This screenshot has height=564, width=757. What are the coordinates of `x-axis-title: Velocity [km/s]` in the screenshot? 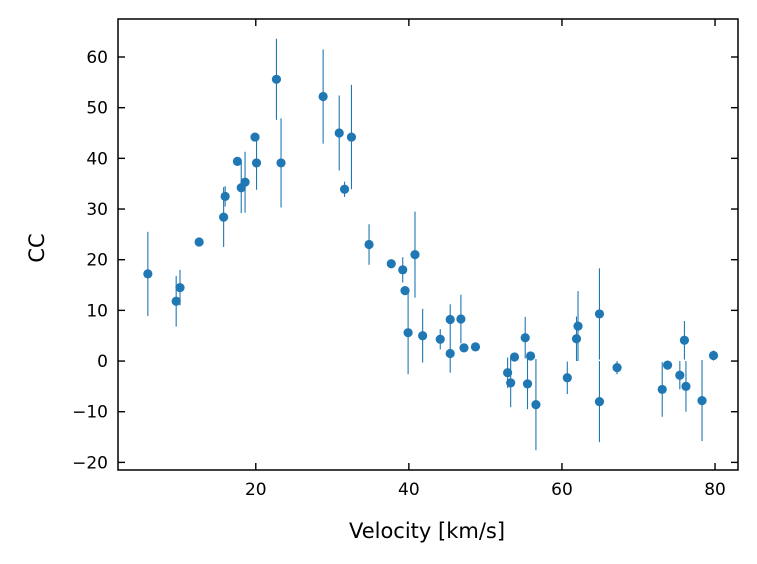 It's located at (427, 531).